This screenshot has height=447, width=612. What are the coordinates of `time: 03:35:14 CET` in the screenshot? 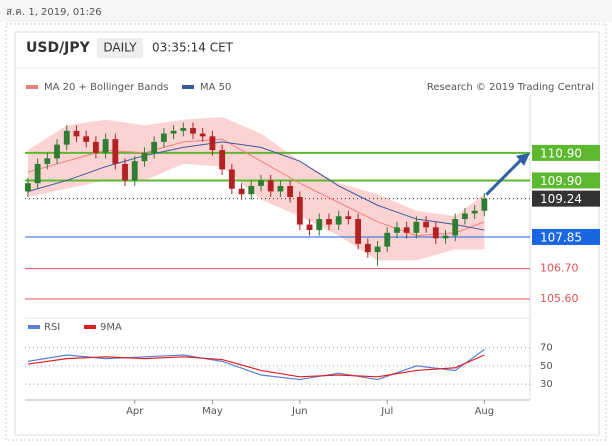 It's located at (193, 48).